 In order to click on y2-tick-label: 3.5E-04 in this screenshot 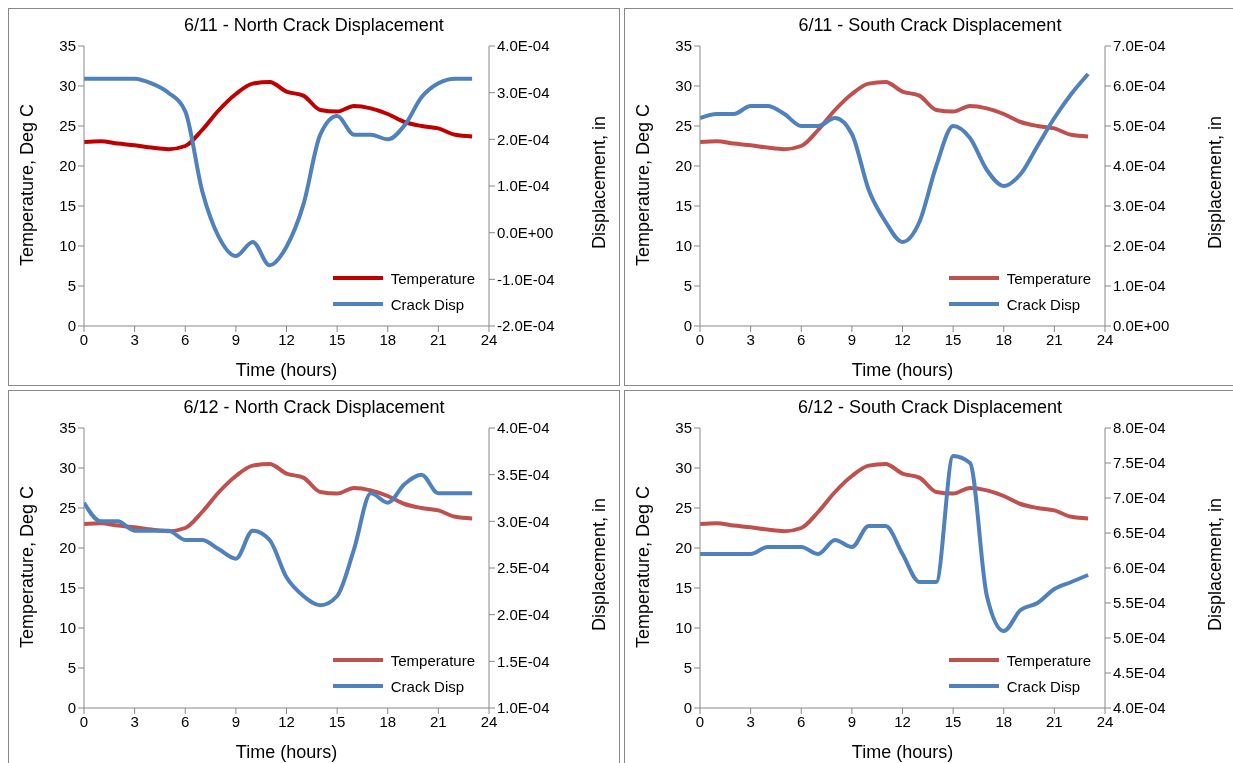, I will do `click(523, 474)`.